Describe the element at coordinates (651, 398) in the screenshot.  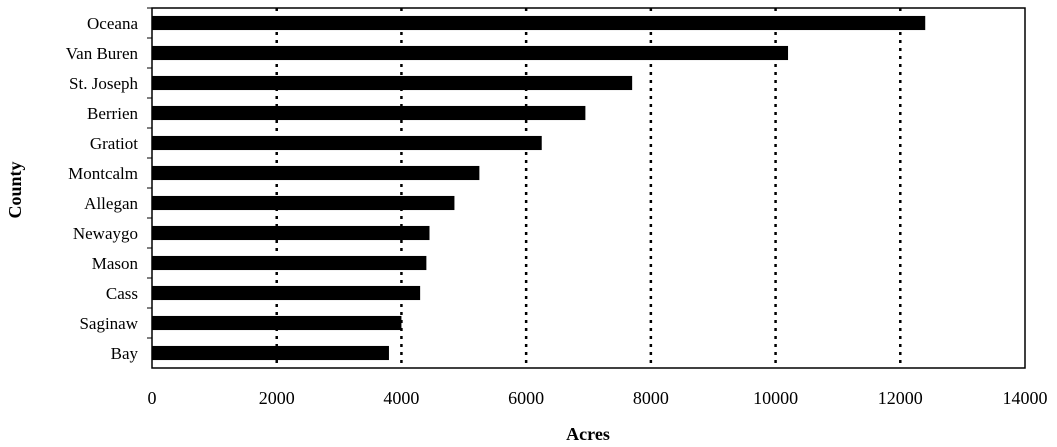
I see `x-tick-label: 8000` at that location.